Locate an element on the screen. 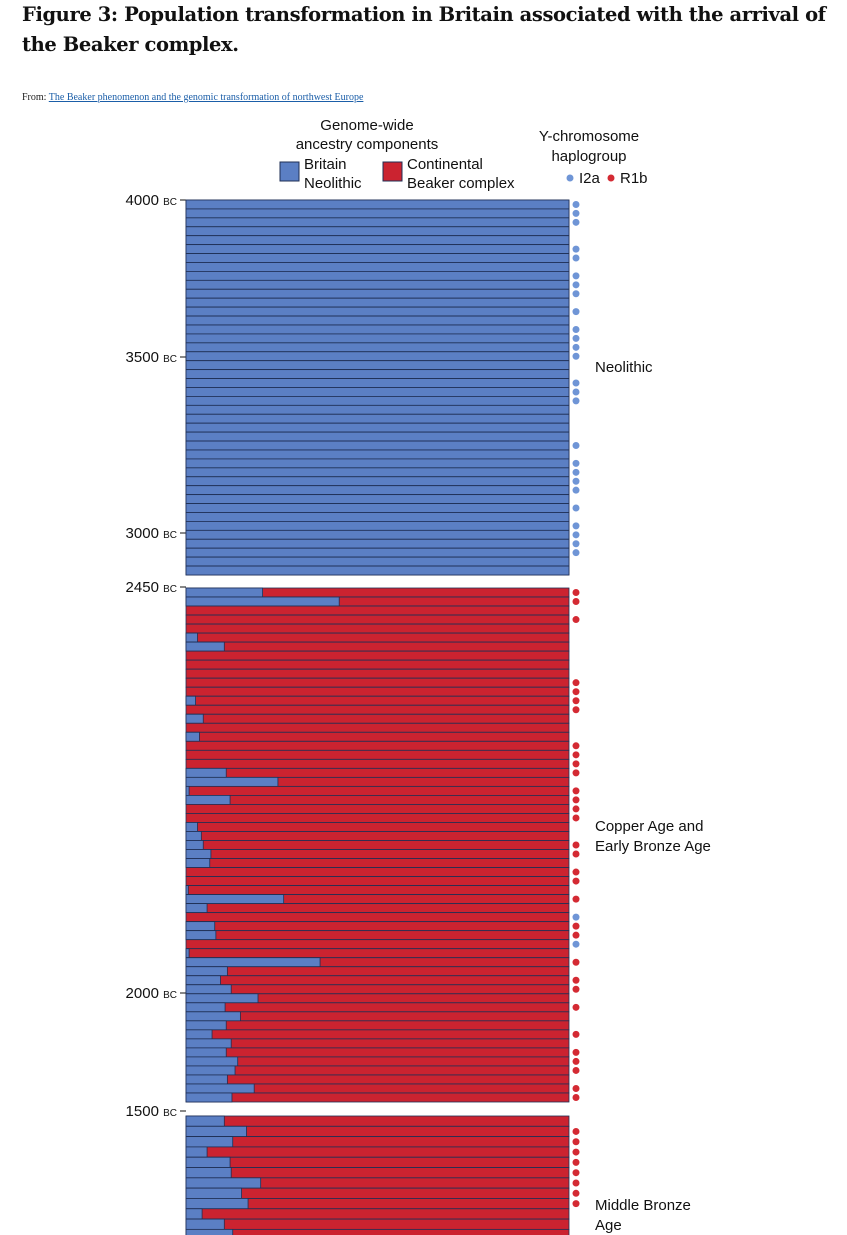 The width and height of the screenshot is (847, 1235). period-label-line1: Copper Age and is located at coordinates (649, 826).